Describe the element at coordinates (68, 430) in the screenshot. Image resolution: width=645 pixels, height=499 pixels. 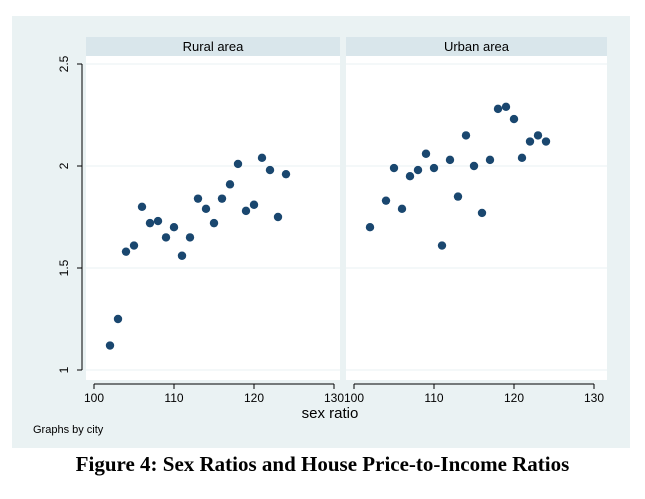
I see `graphs-by-note: Graphs by city` at that location.